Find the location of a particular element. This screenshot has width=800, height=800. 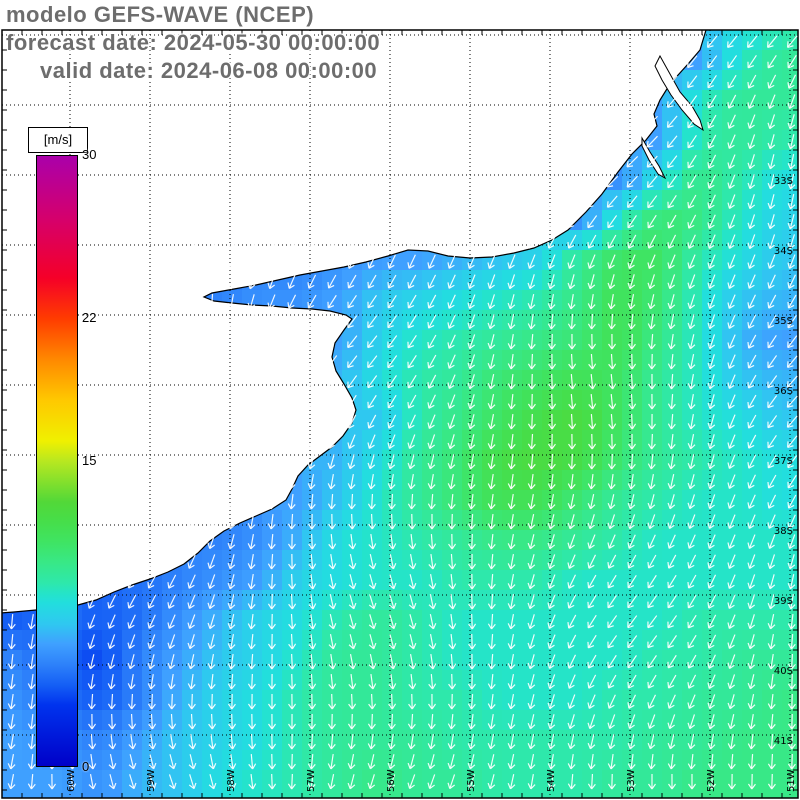

lon-label: 54W is located at coordinates (551, 780).